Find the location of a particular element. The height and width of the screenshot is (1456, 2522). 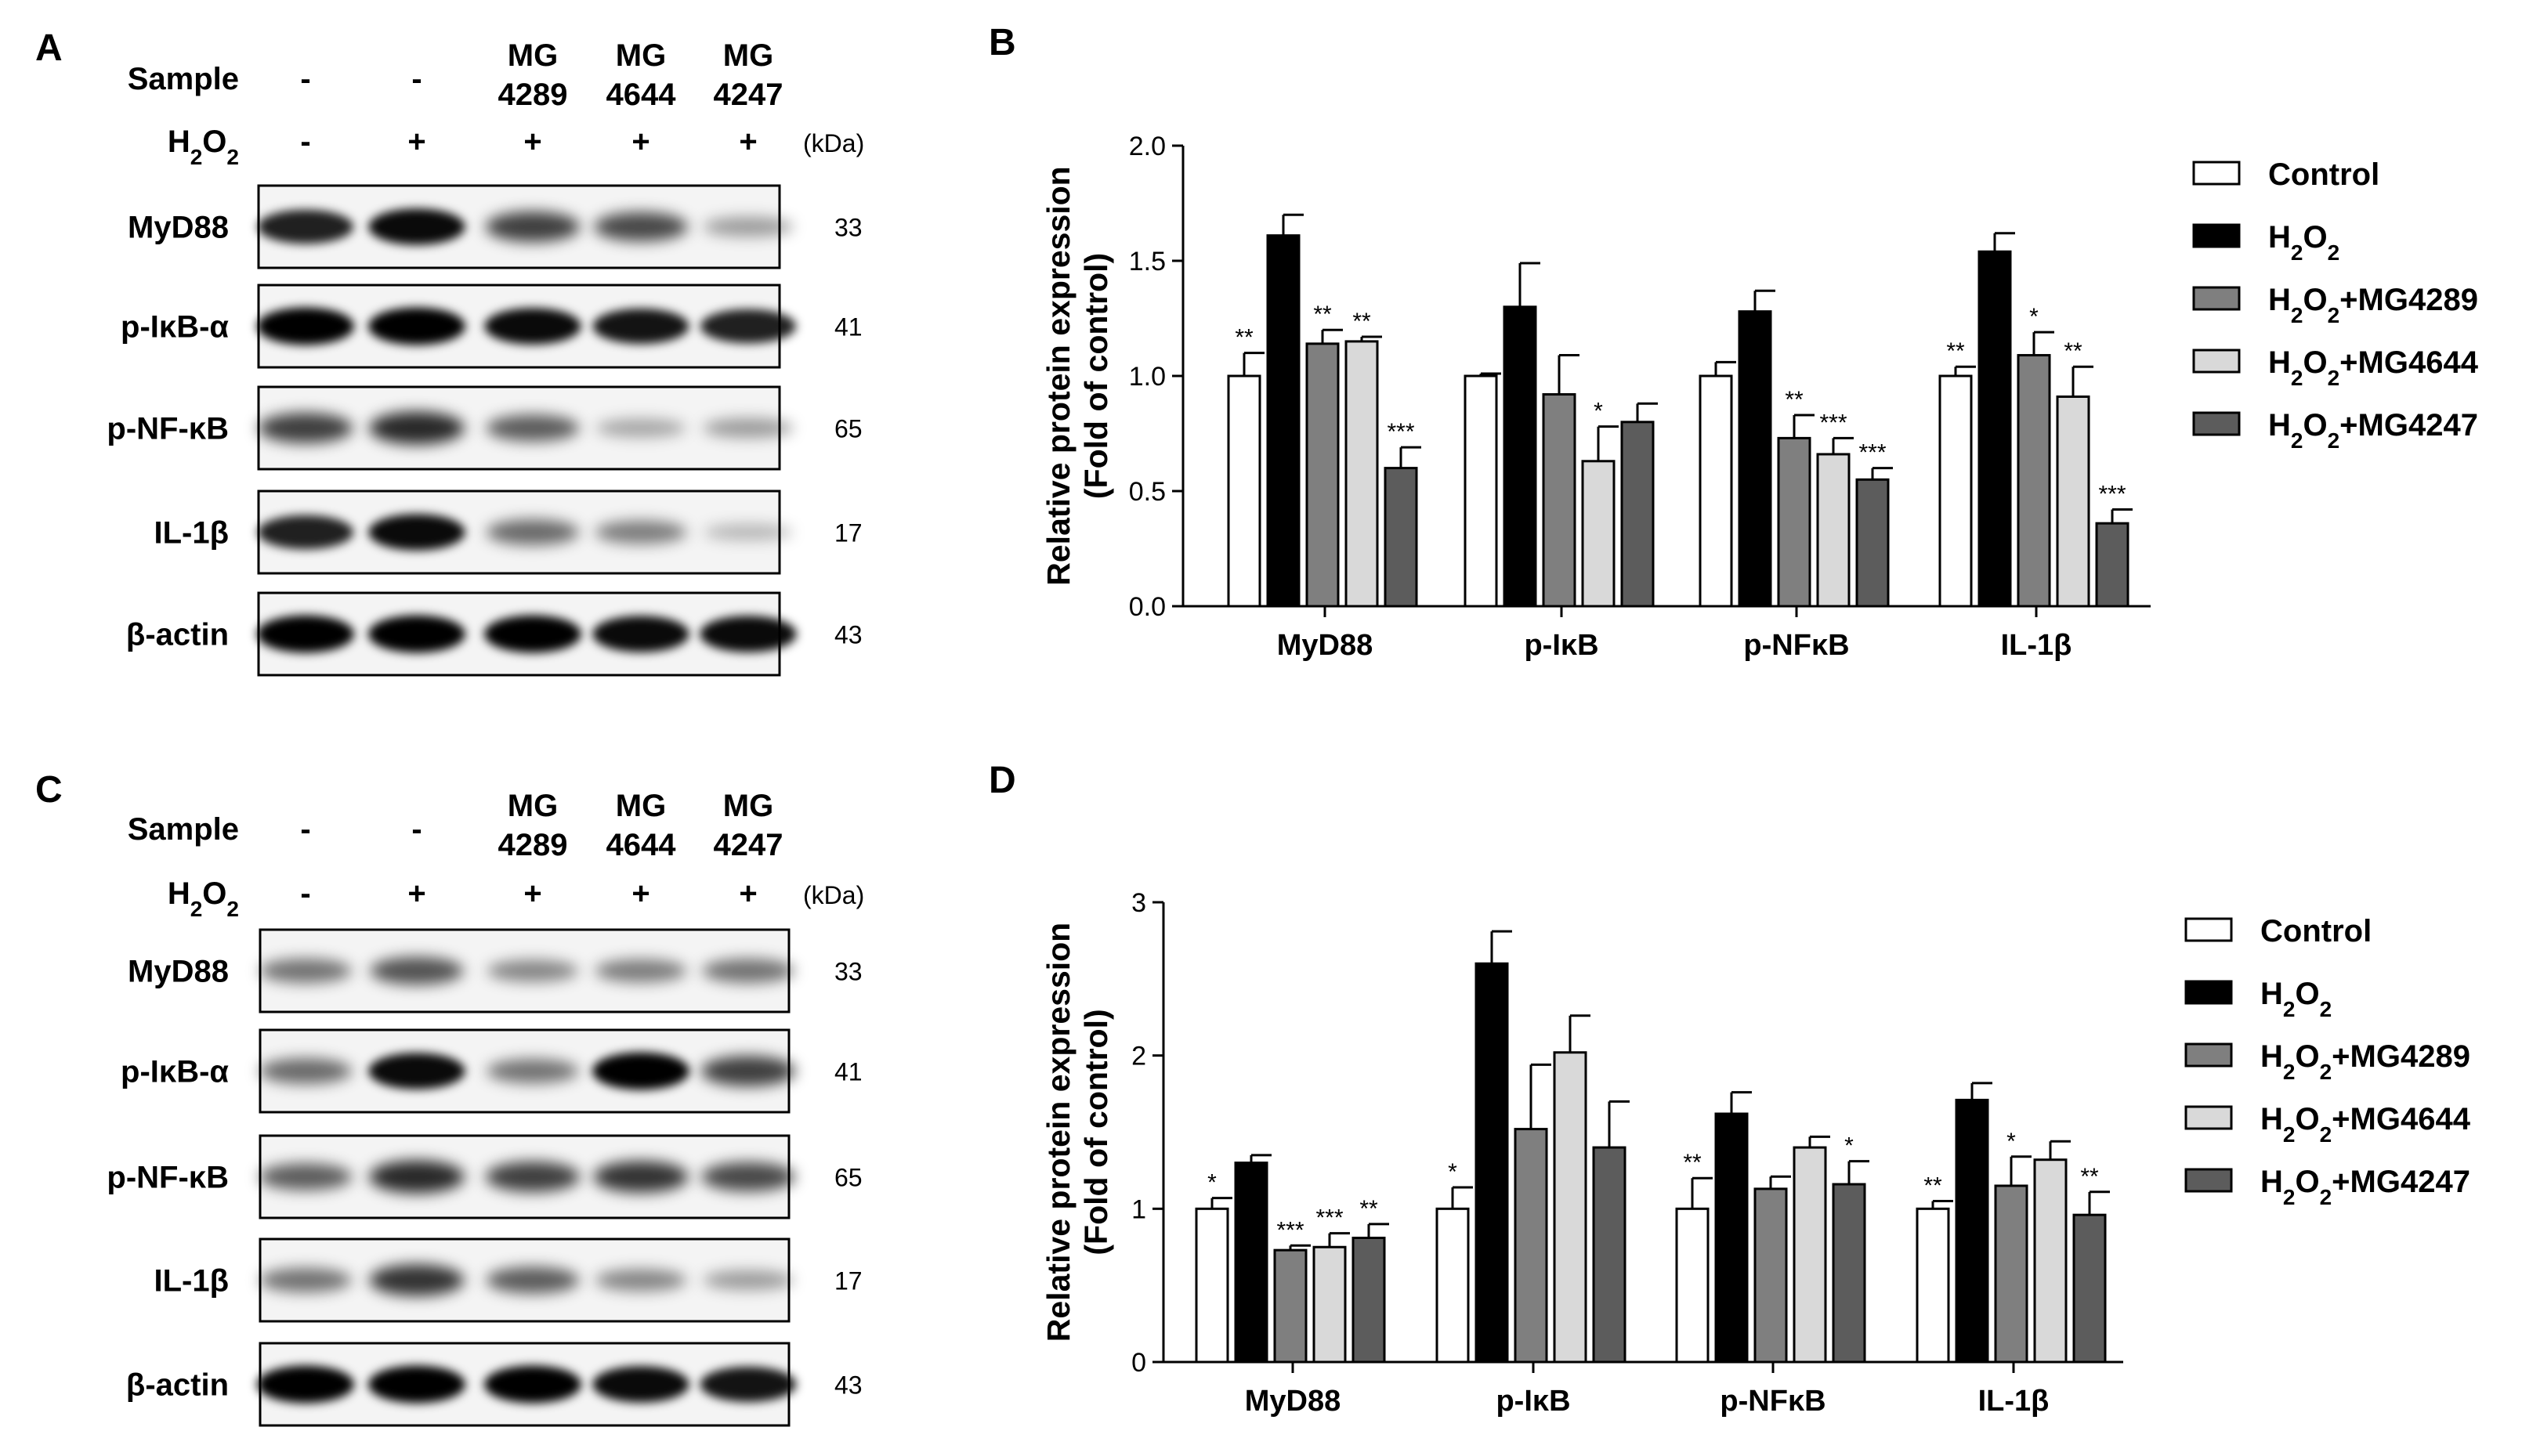

legend-item: Control is located at coordinates (2278, 931).